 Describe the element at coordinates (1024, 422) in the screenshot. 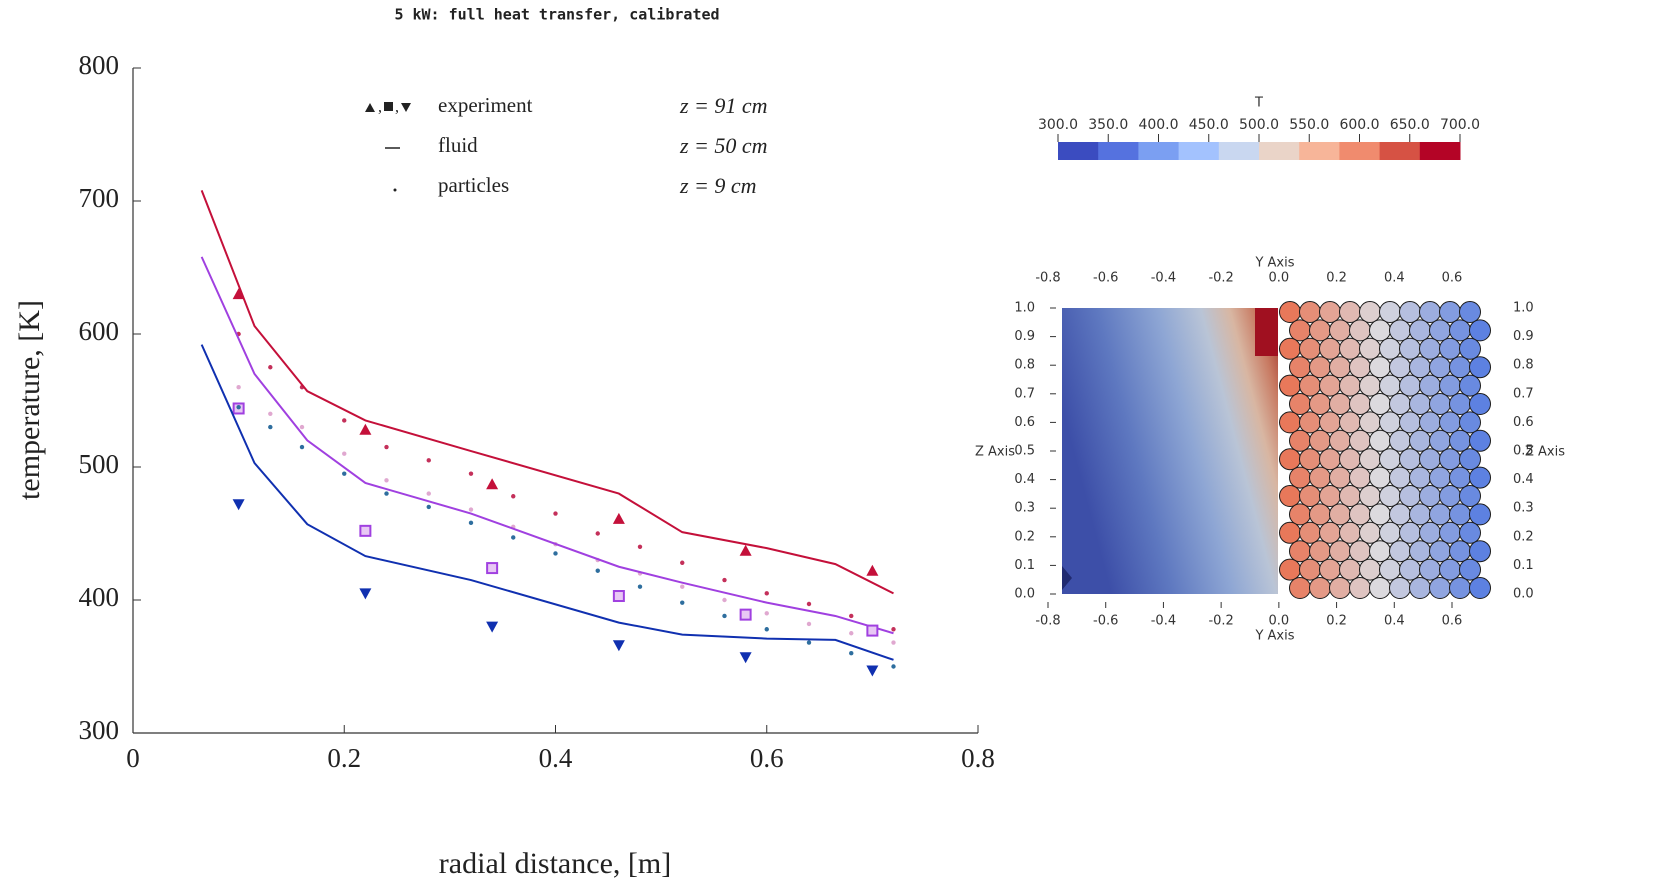

I see `sim-z-tick-label: 0.6` at that location.